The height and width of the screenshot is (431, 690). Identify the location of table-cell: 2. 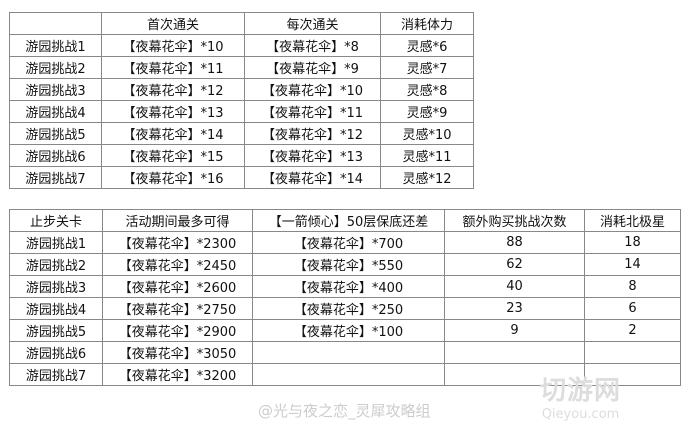
(632, 330).